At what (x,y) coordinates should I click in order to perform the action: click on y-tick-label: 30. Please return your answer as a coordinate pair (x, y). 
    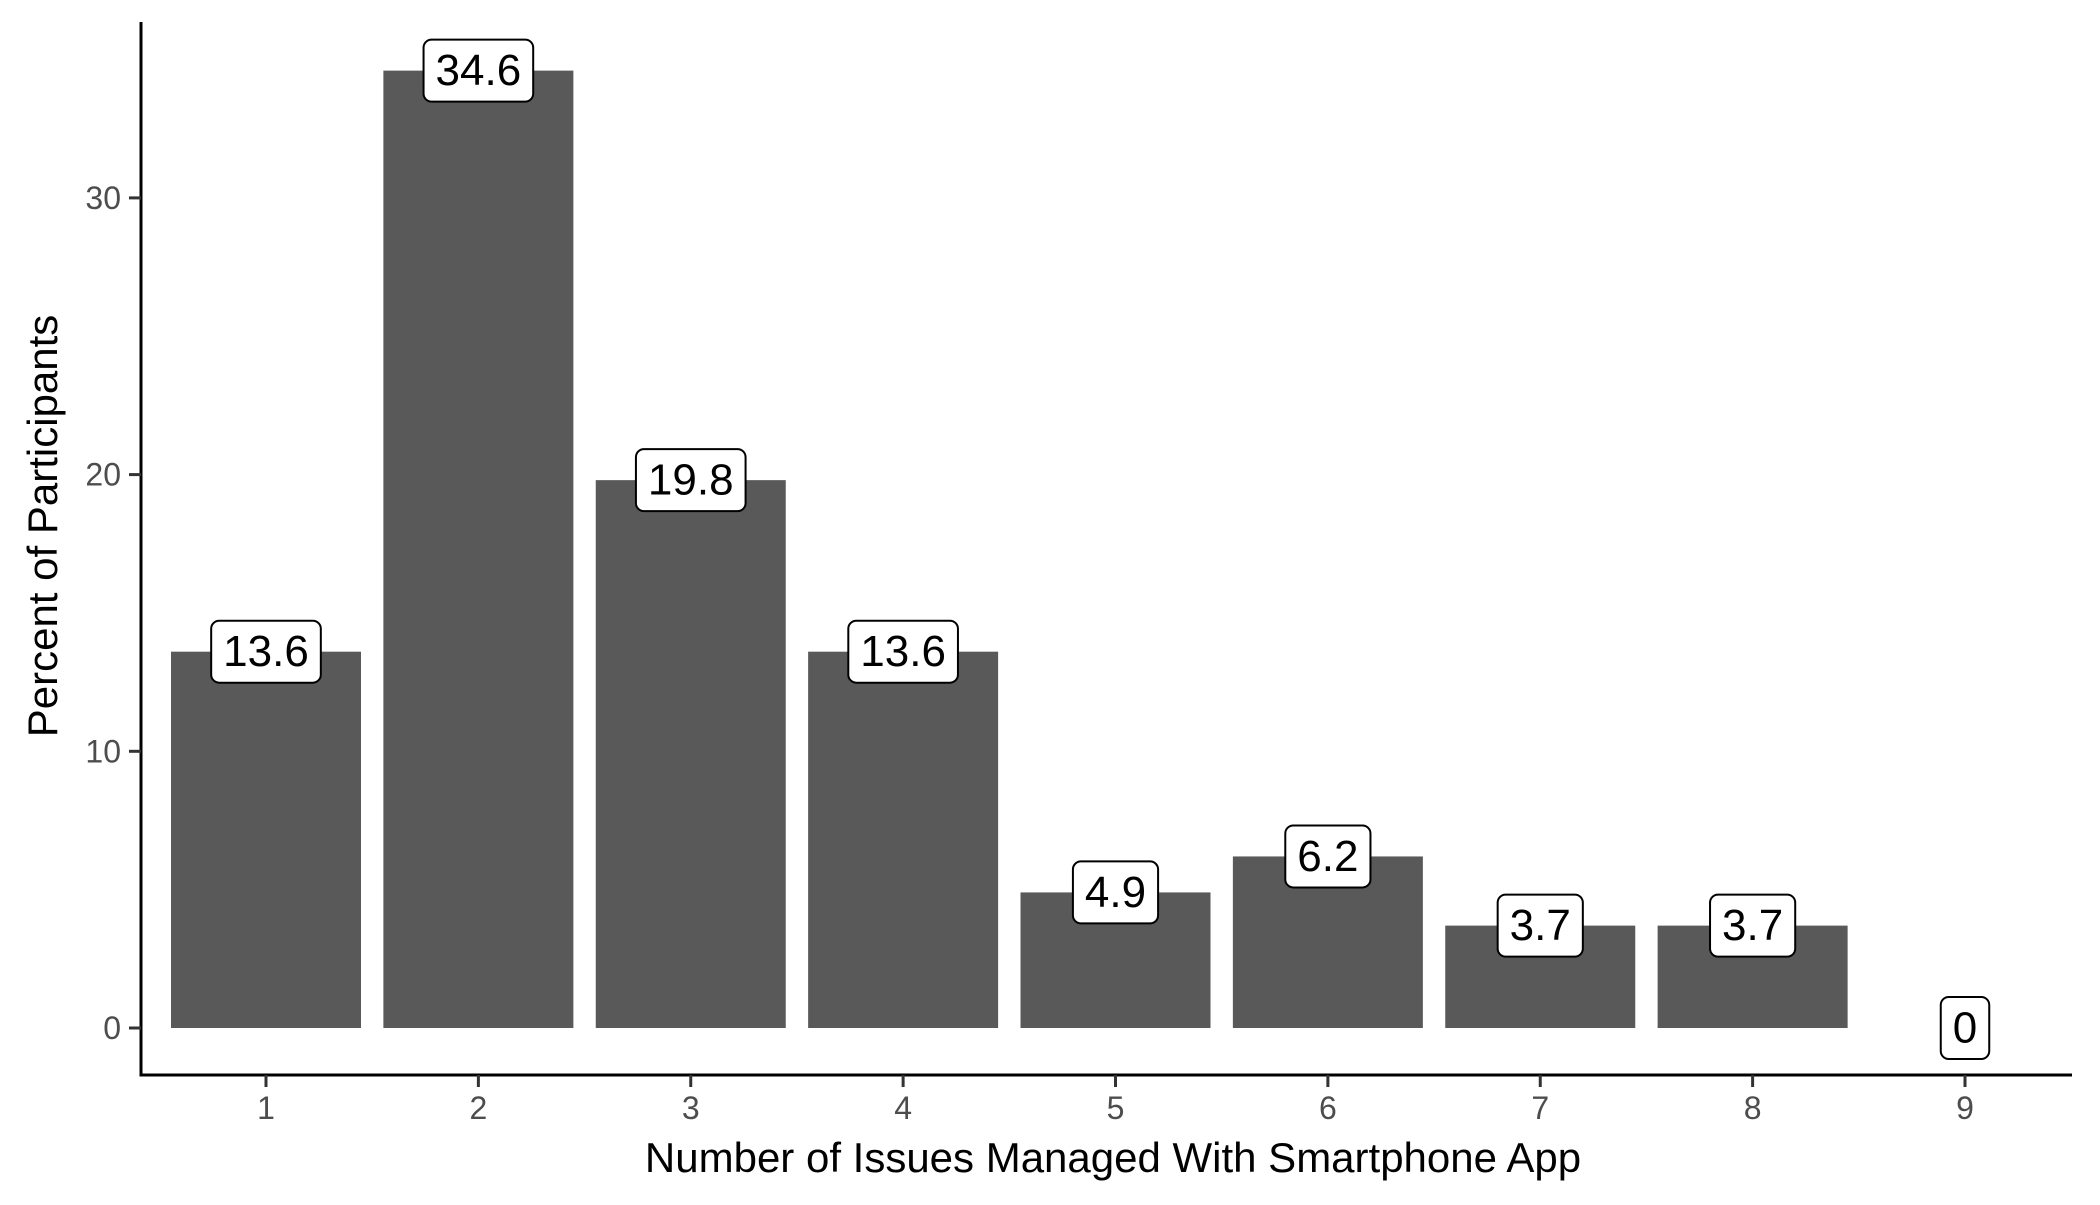
    Looking at the image, I should click on (103, 198).